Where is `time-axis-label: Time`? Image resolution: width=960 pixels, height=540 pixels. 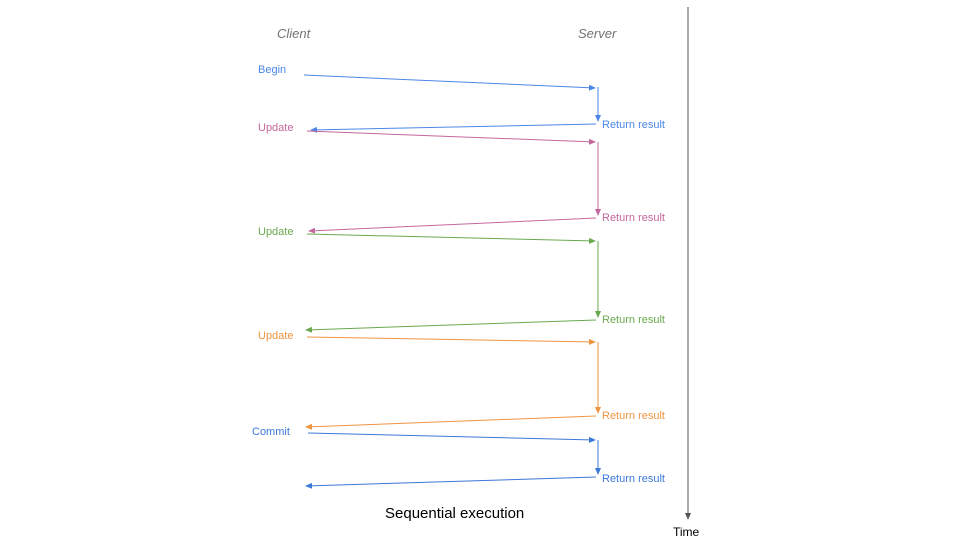 time-axis-label: Time is located at coordinates (686, 532).